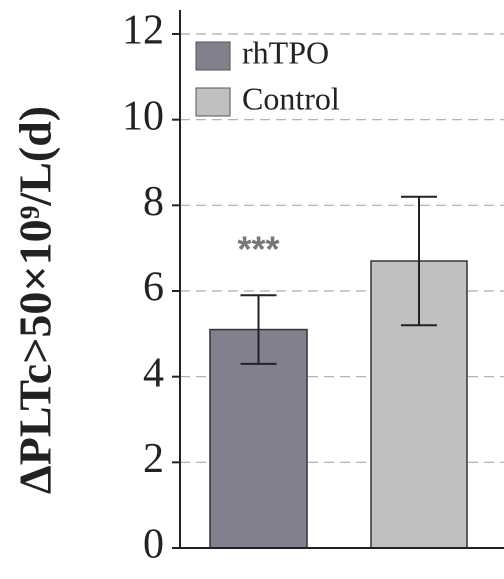 The height and width of the screenshot is (579, 504). I want to click on annotation: ***, so click(258, 249).